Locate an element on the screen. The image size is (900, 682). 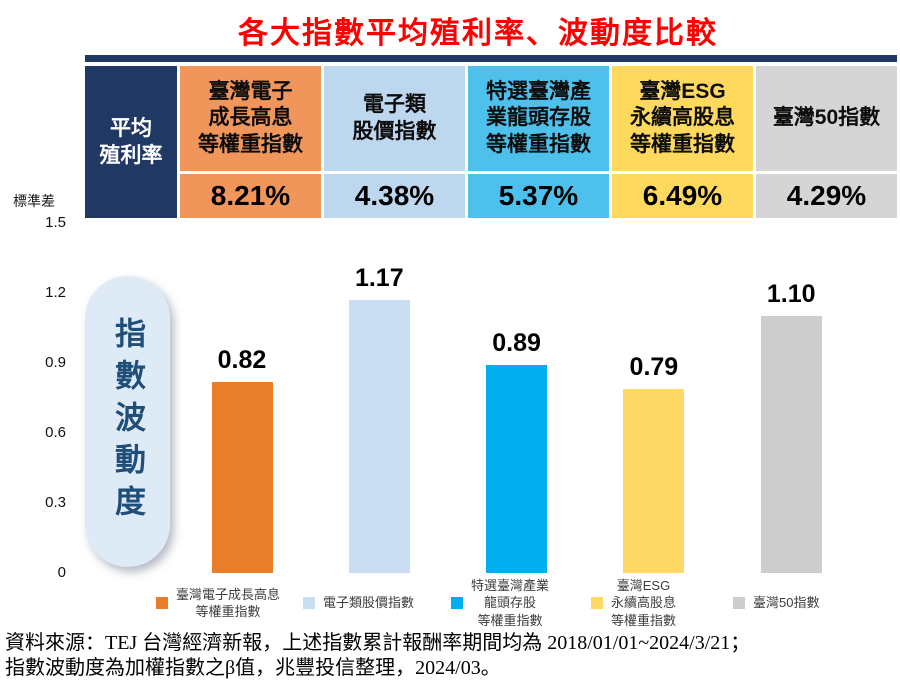
legend-item-label: 臺灣ESG 永續高股息 等權重指數 is located at coordinates (643, 602).